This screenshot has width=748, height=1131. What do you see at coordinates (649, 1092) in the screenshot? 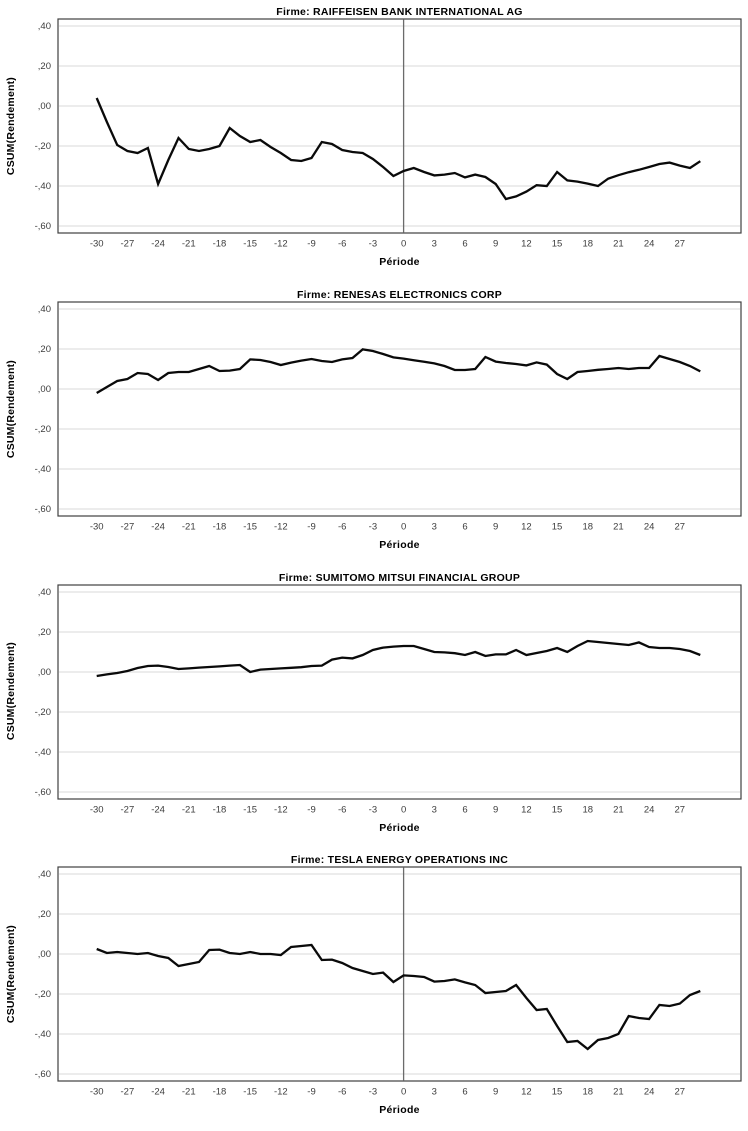
I see `x-tick-label: 24` at bounding box center [649, 1092].